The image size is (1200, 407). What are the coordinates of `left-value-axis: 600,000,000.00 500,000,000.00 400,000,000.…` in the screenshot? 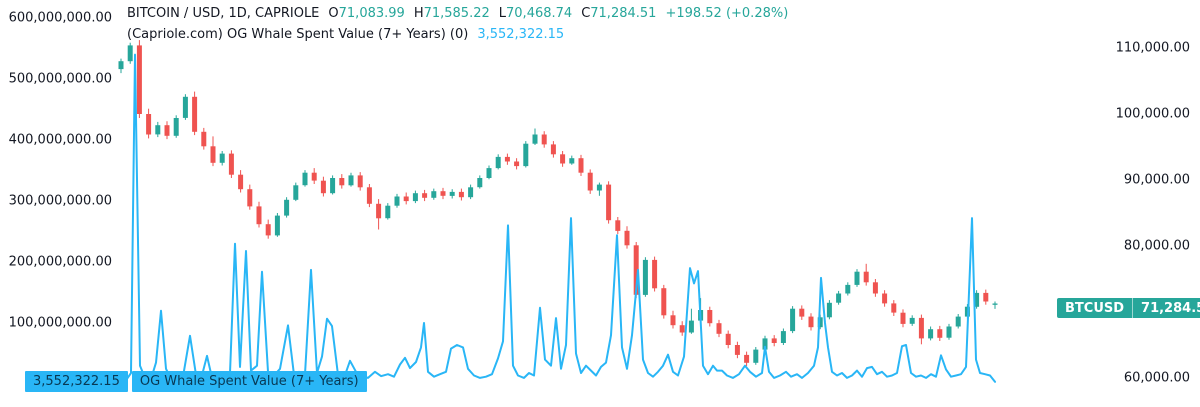 It's located at (56, 203).